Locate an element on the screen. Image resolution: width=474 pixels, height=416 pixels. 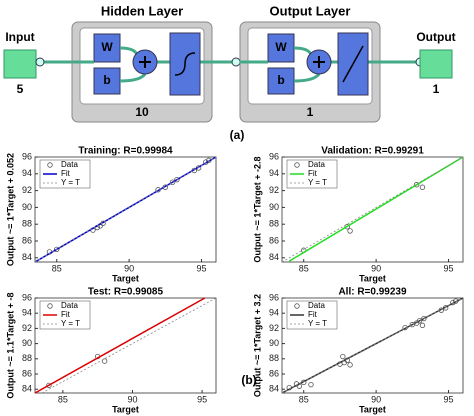
caption-b: (b) is located at coordinates (248, 380).